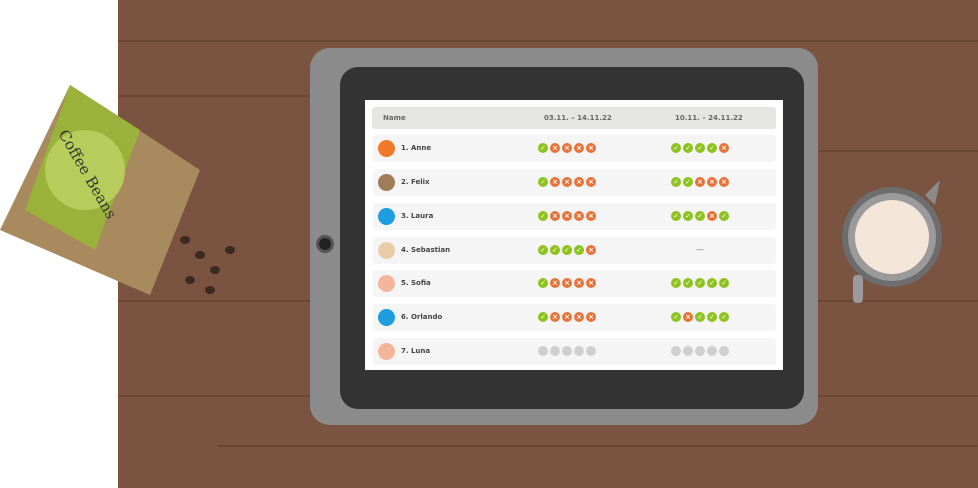 This screenshot has width=978, height=488. I want to click on status-cells-p2: ✓ ✓ ✓ ✓ ×, so click(700, 148).